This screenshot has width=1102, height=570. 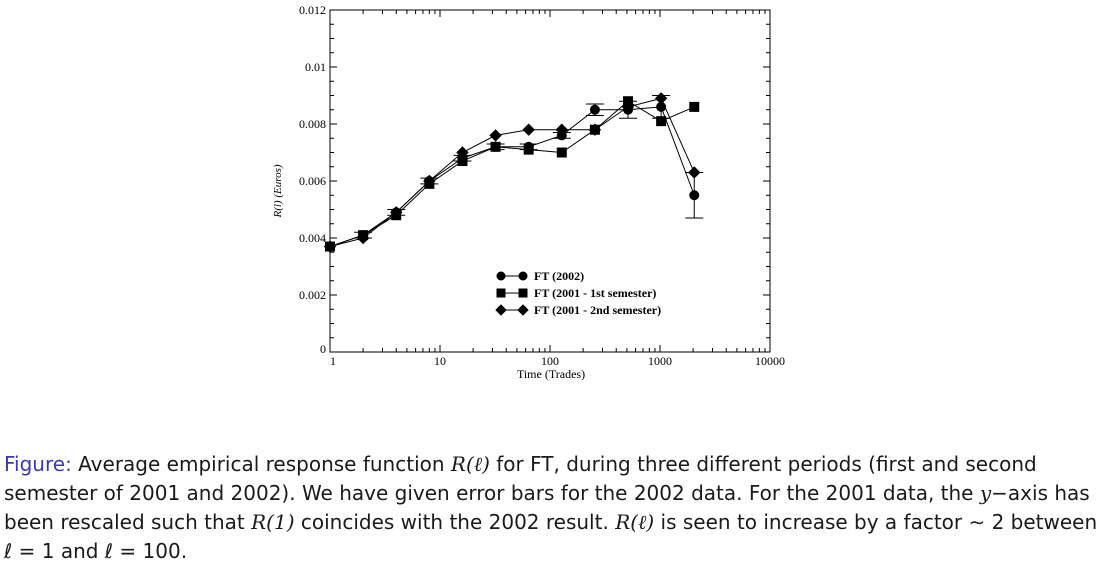 What do you see at coordinates (261, 464) in the screenshot?
I see `caption-text-1: Average empirical response function` at bounding box center [261, 464].